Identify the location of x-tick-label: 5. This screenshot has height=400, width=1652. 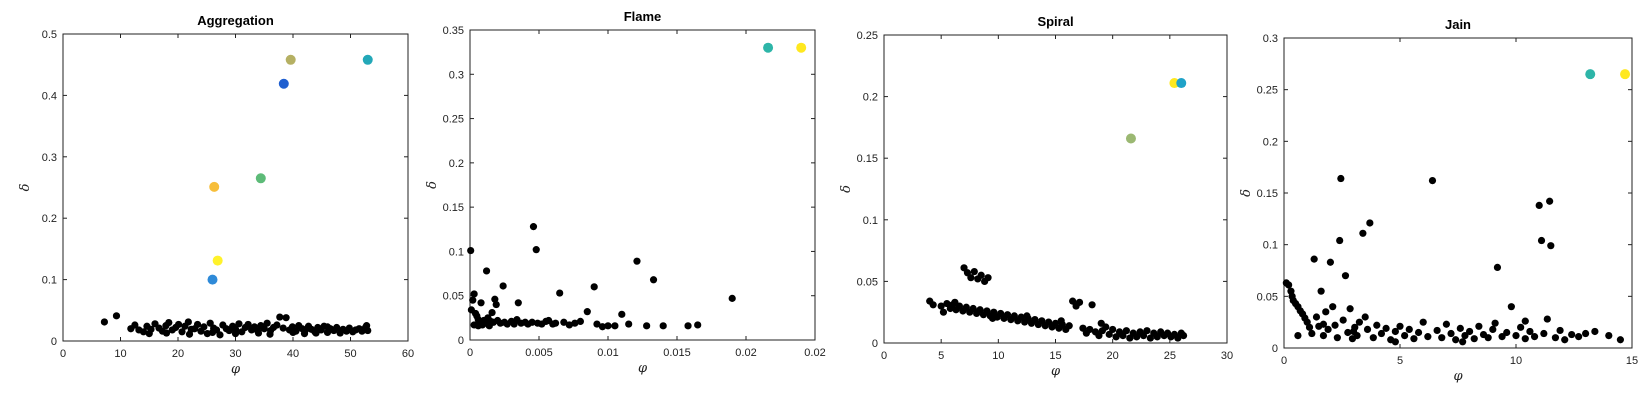
(1400, 361).